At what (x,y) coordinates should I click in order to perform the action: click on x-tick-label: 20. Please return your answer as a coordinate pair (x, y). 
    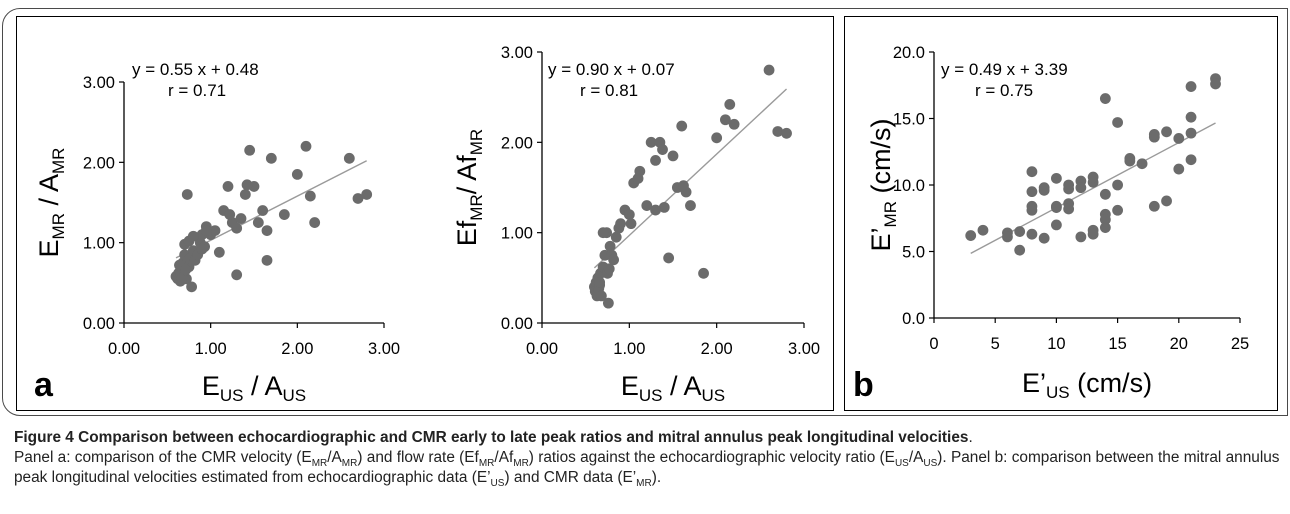
    Looking at the image, I should click on (1179, 344).